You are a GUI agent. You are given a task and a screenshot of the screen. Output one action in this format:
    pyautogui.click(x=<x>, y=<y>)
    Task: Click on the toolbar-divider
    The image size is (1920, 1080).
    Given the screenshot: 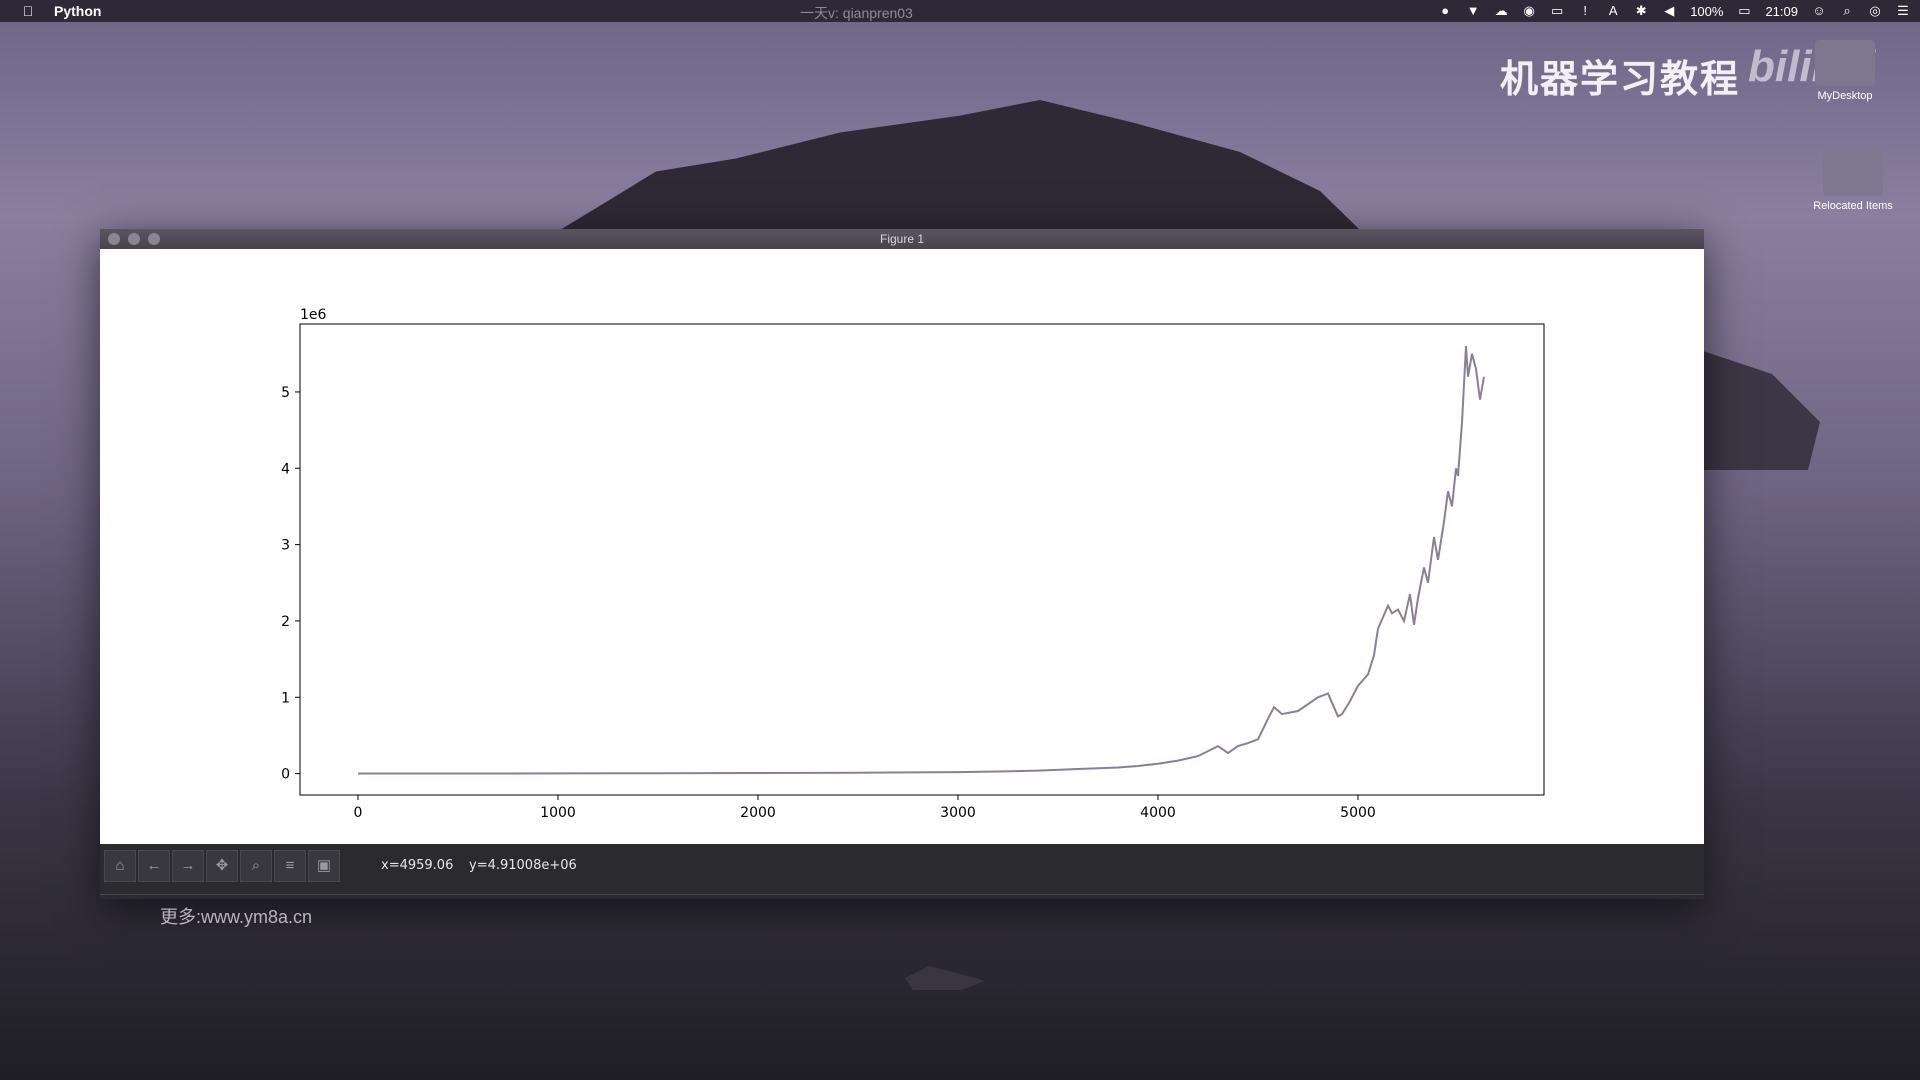 What is the action you would take?
    pyautogui.click(x=902, y=894)
    